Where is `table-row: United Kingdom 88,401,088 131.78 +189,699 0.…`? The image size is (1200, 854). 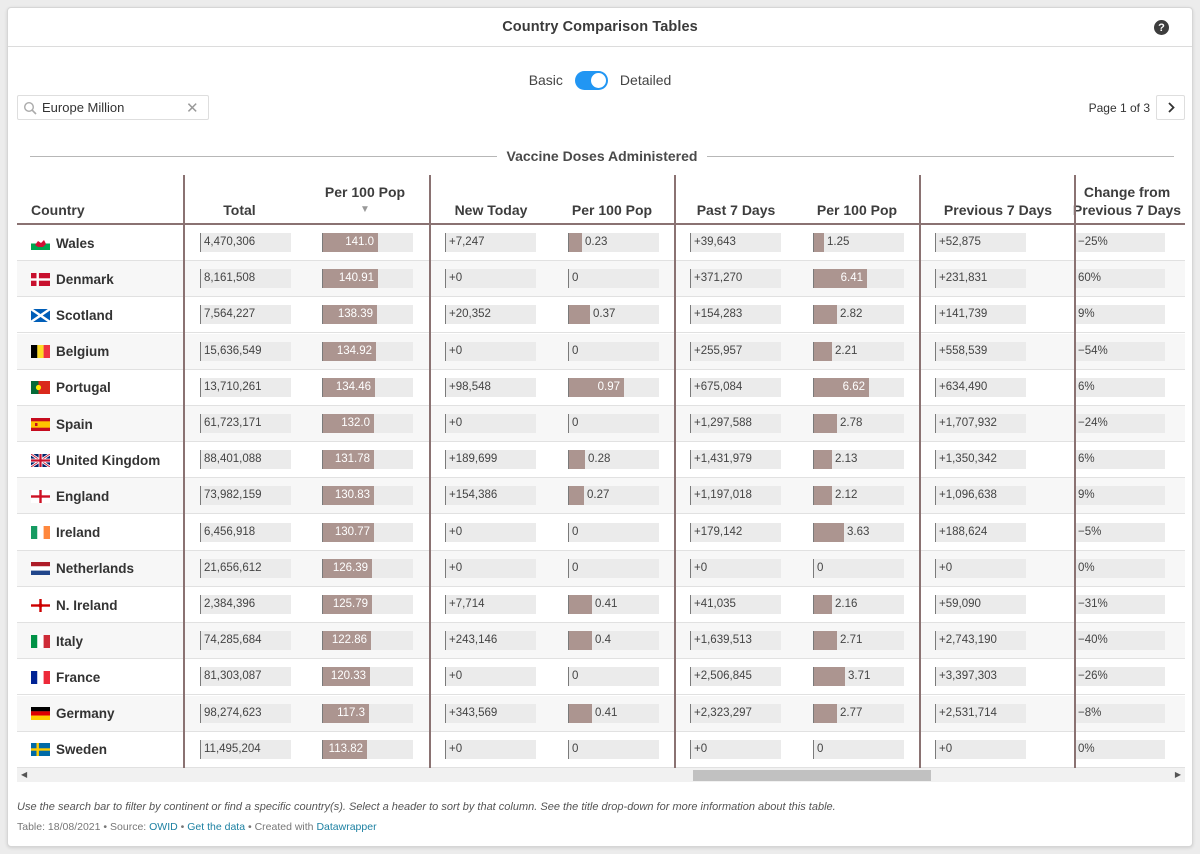
table-row: United Kingdom 88,401,088 131.78 +189,699 0.… is located at coordinates (601, 460).